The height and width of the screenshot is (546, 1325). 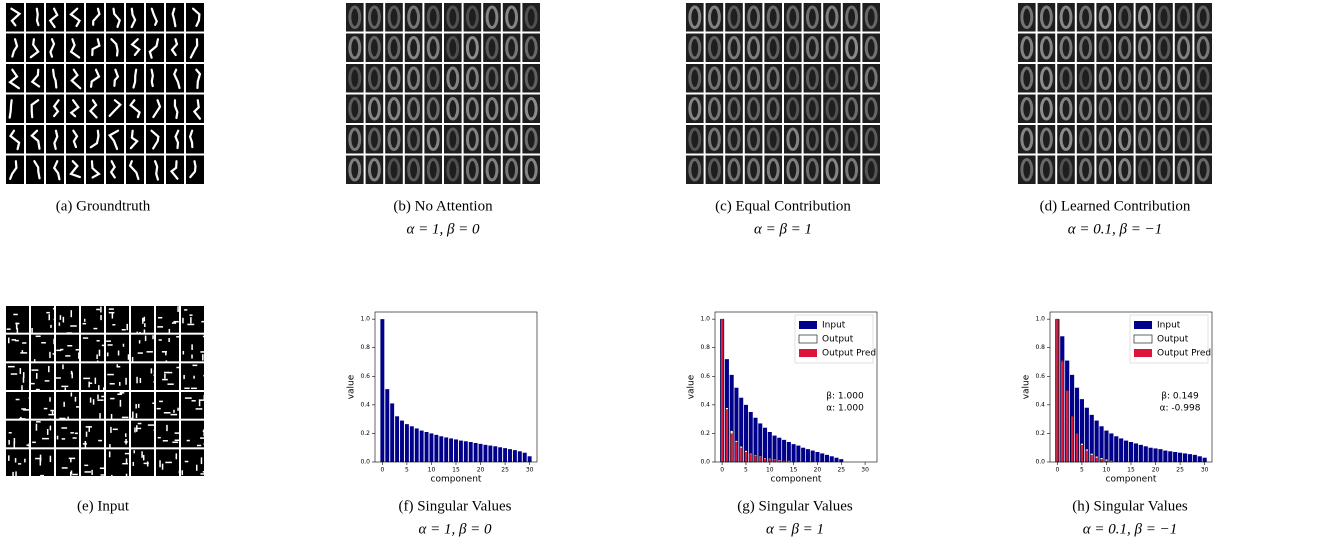 I want to click on x-tick-label: 10, so click(x=770, y=470).